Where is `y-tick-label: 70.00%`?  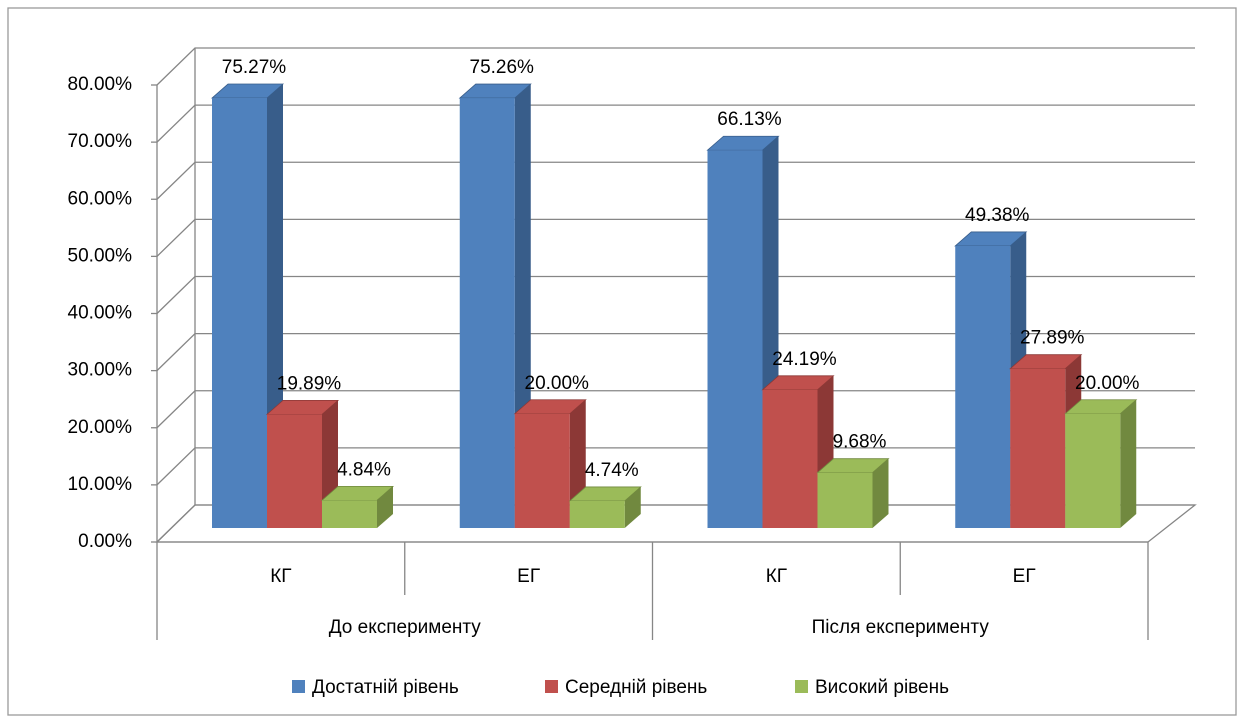
y-tick-label: 70.00% is located at coordinates (100, 141).